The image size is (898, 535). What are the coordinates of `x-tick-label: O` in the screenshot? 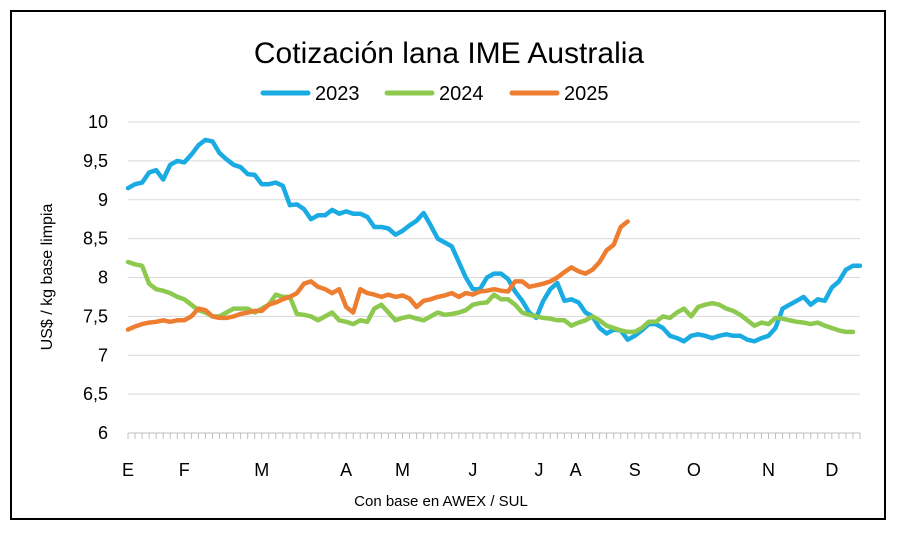 It's located at (694, 470).